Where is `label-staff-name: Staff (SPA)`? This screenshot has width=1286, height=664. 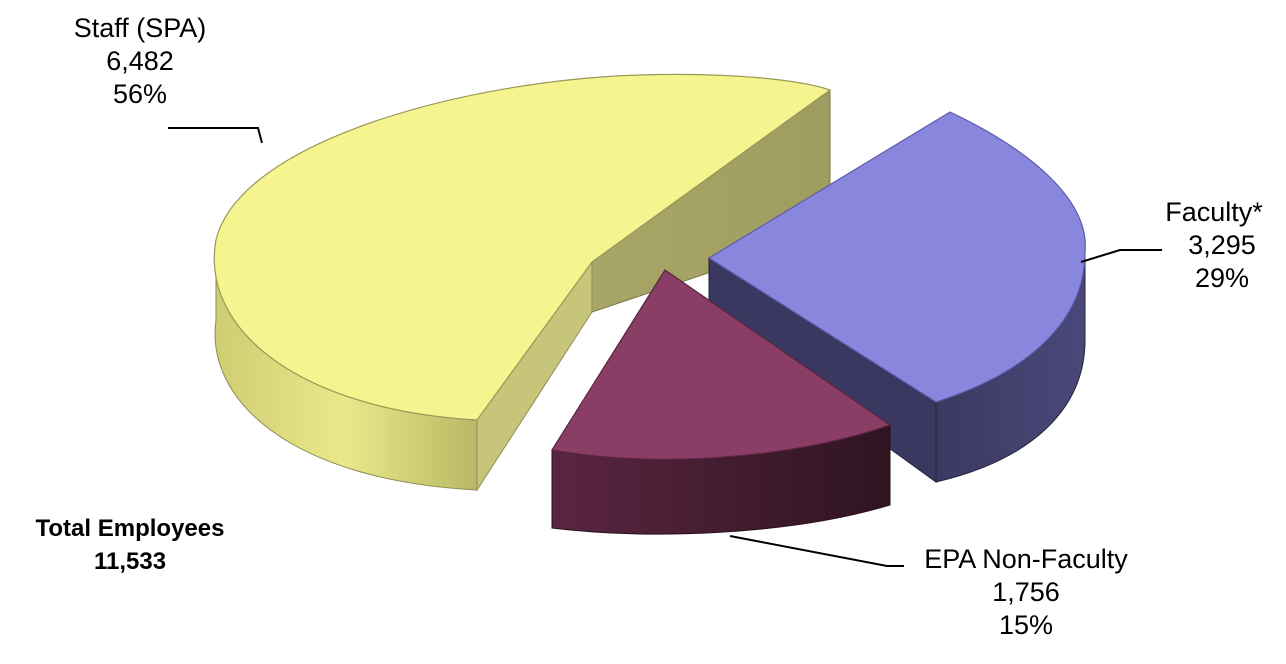 label-staff-name: Staff (SPA) is located at coordinates (140, 28).